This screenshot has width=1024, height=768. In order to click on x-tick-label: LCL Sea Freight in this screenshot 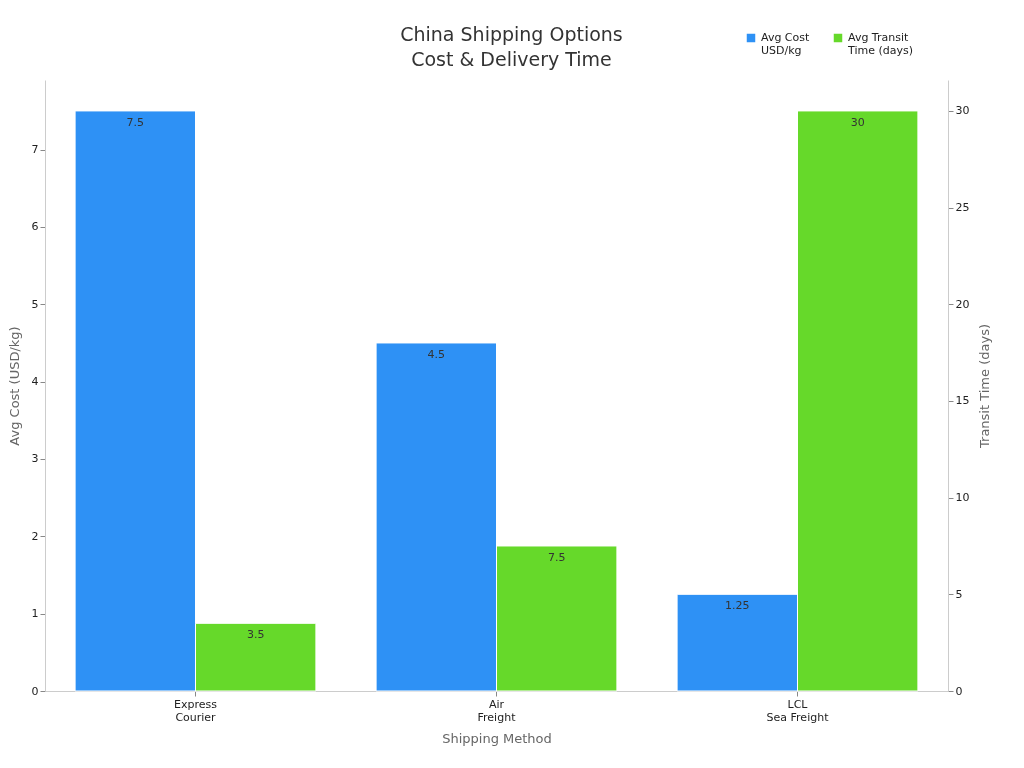, I will do `click(798, 710)`.